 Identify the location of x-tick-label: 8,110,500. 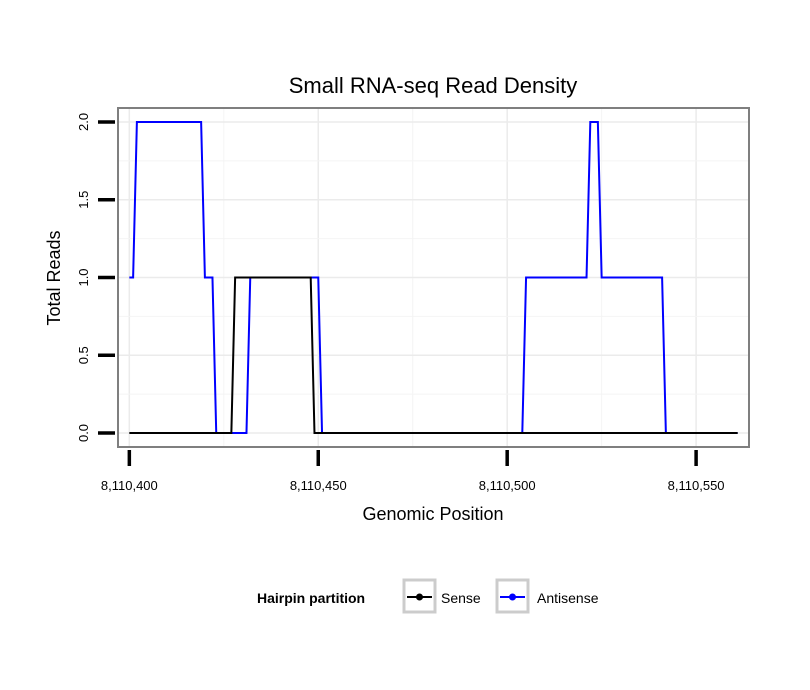
(507, 485).